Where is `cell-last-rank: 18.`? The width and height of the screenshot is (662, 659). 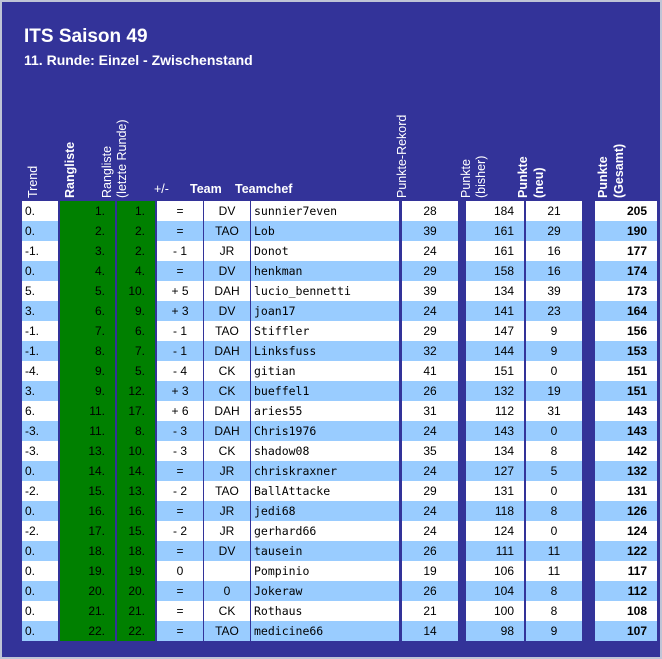 cell-last-rank: 18. is located at coordinates (136, 551).